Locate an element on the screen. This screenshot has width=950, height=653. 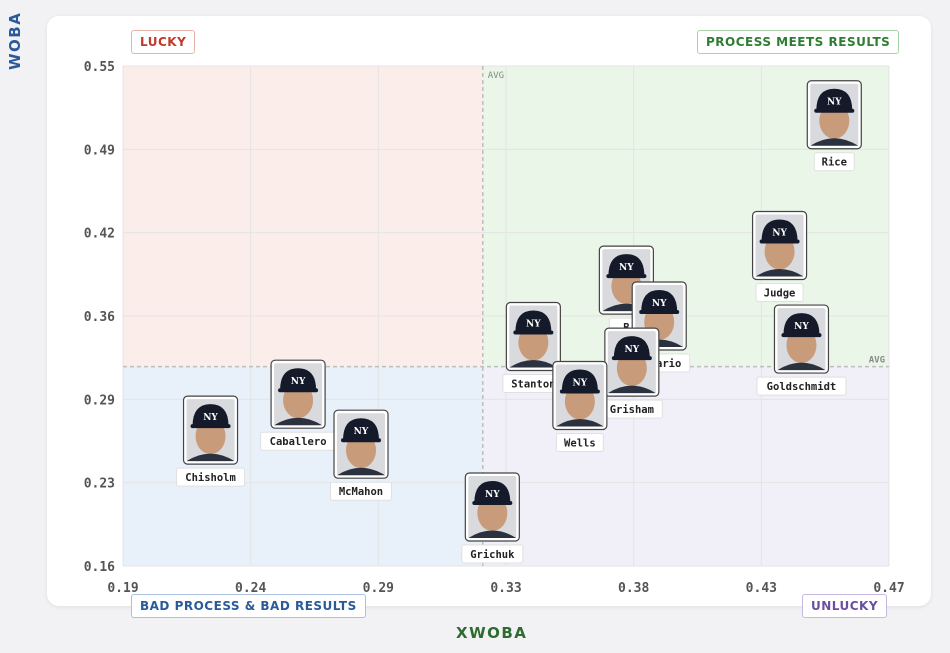
x-tick-label: 0.33 is located at coordinates (505, 588).